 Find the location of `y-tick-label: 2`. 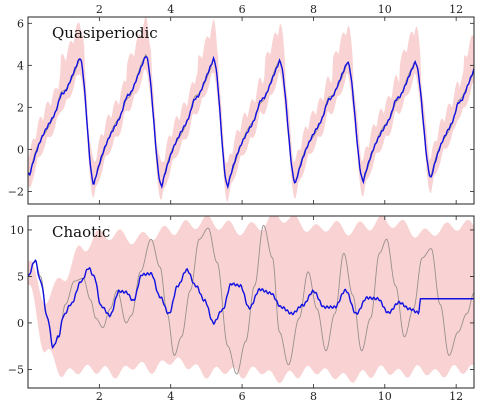

y-tick-label: 2 is located at coordinates (20, 107).